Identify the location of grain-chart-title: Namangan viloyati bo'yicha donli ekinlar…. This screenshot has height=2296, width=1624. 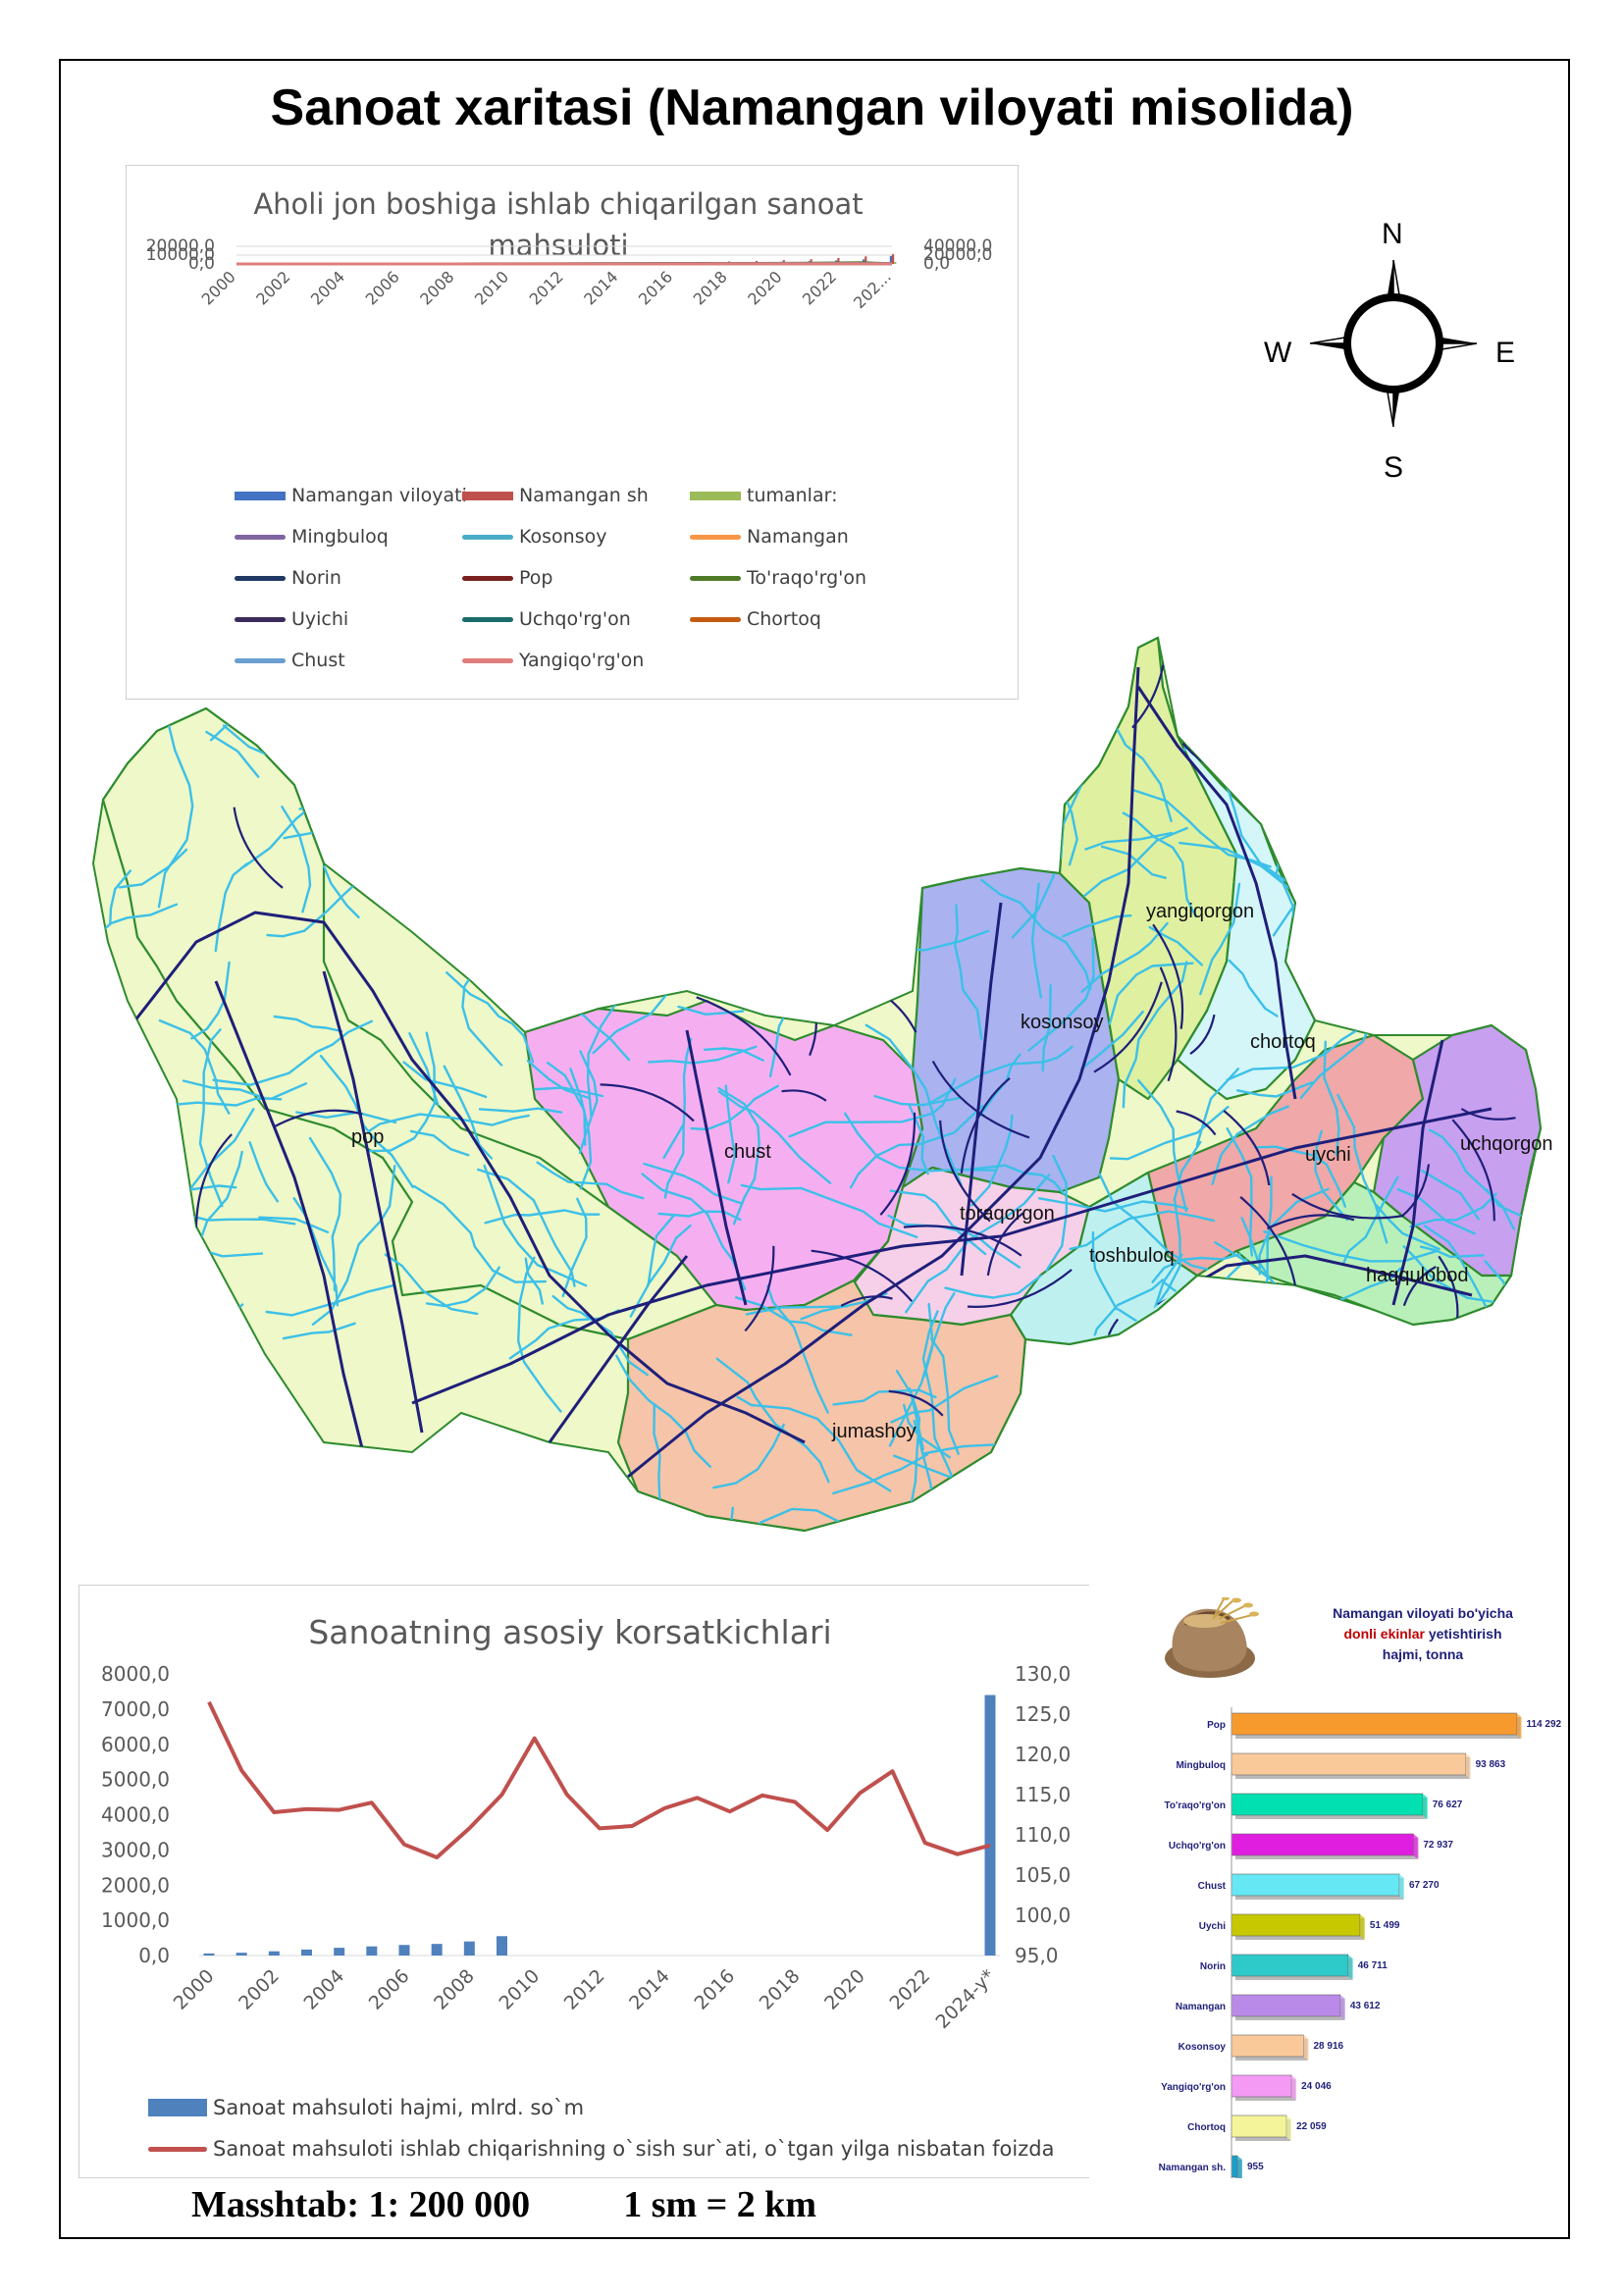
(1423, 1633).